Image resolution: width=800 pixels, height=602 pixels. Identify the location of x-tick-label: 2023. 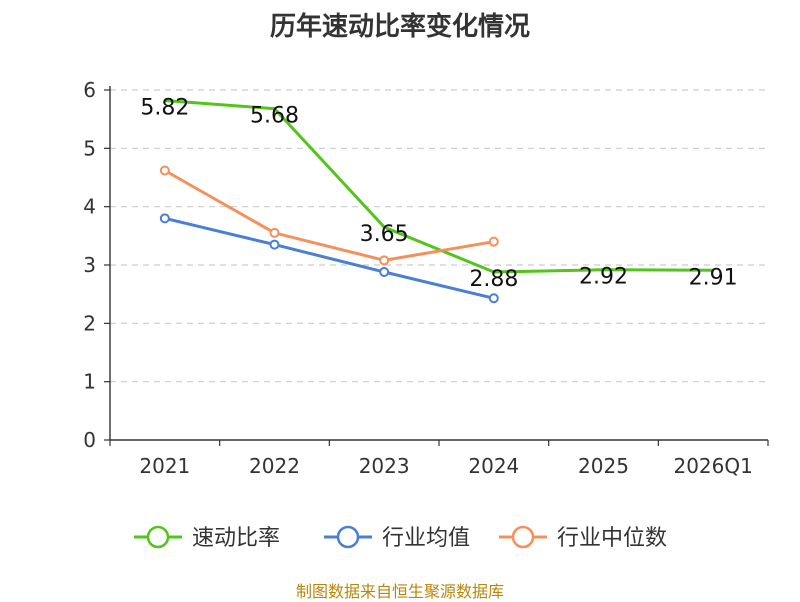
(384, 466).